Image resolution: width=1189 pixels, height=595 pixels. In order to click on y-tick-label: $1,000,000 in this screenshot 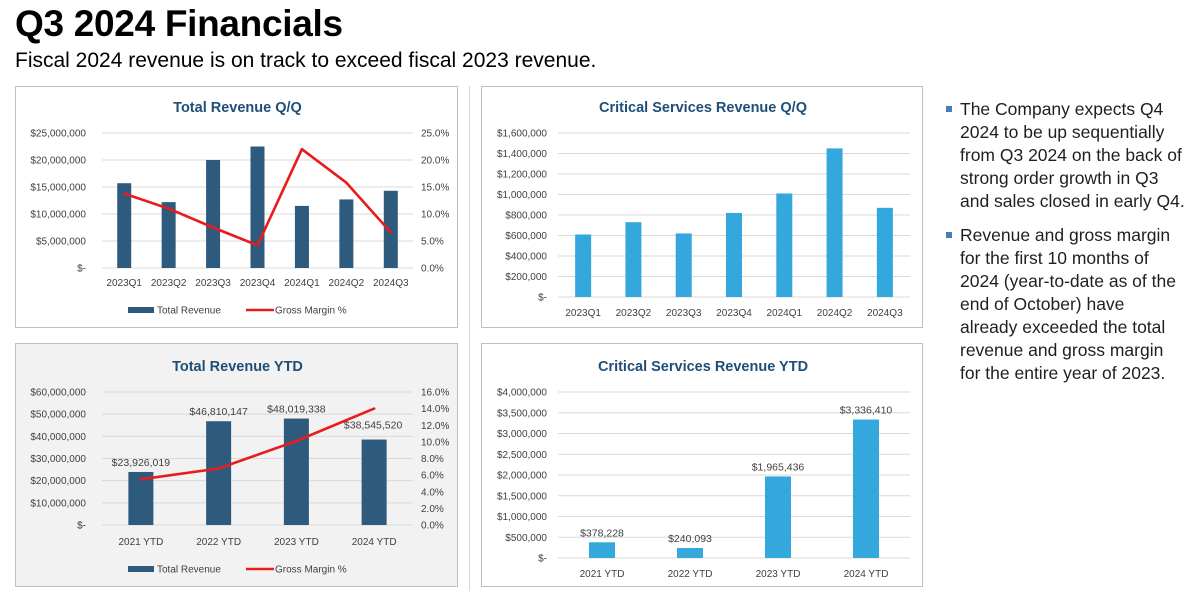, I will do `click(522, 195)`.